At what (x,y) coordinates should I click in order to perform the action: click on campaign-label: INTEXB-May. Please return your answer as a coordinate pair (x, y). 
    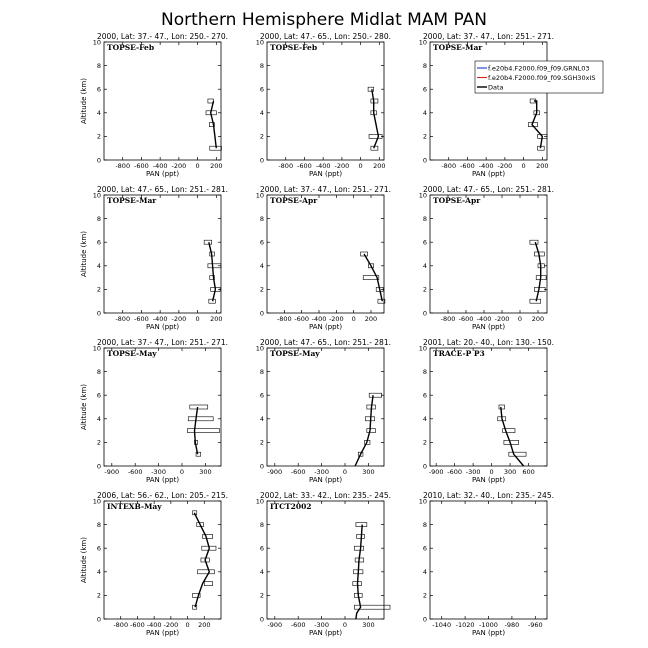
    Looking at the image, I should click on (134, 506).